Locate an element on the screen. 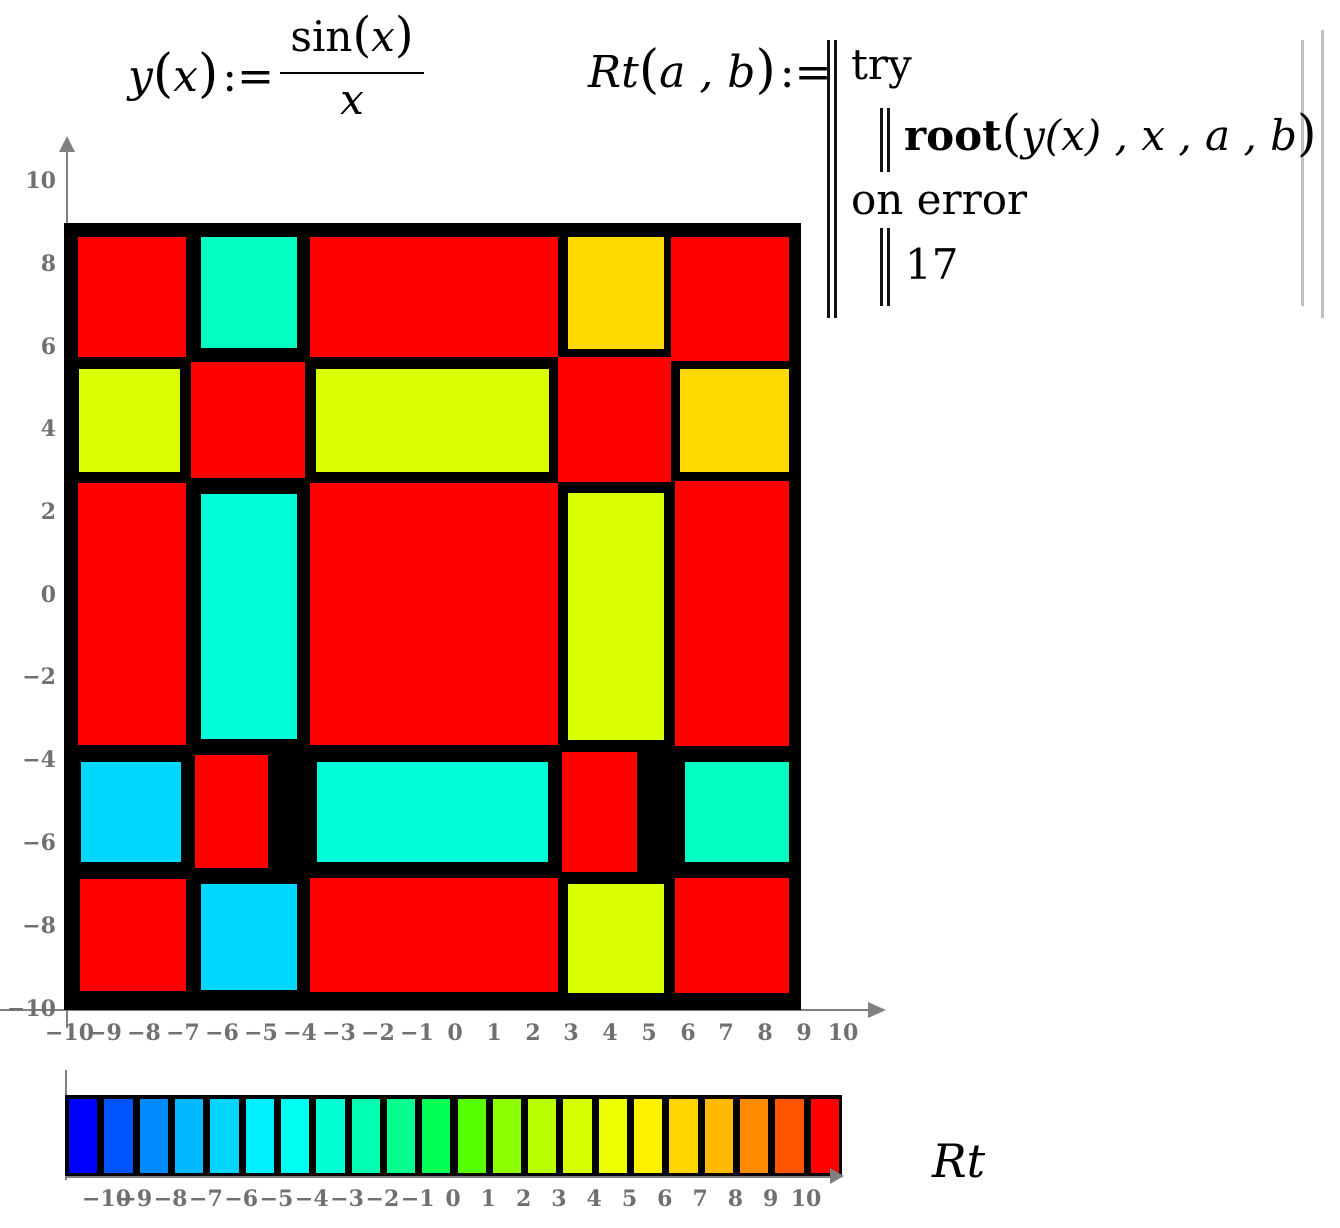  try-keyword: try is located at coordinates (881, 64).